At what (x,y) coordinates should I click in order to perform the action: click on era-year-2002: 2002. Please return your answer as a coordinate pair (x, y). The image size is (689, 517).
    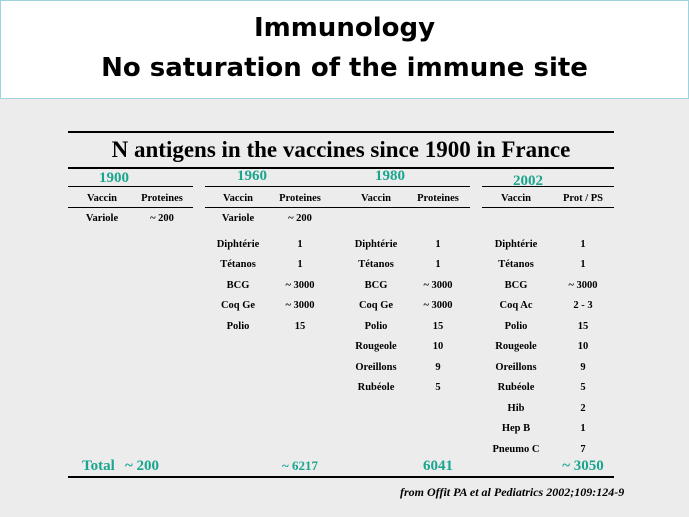
    Looking at the image, I should click on (528, 181).